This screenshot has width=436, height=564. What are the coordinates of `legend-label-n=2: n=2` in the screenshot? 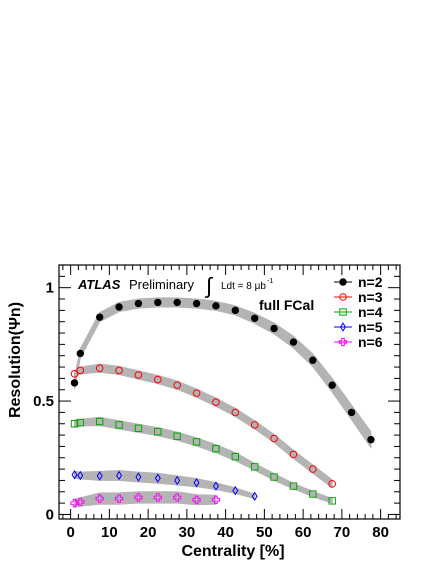 It's located at (370, 282).